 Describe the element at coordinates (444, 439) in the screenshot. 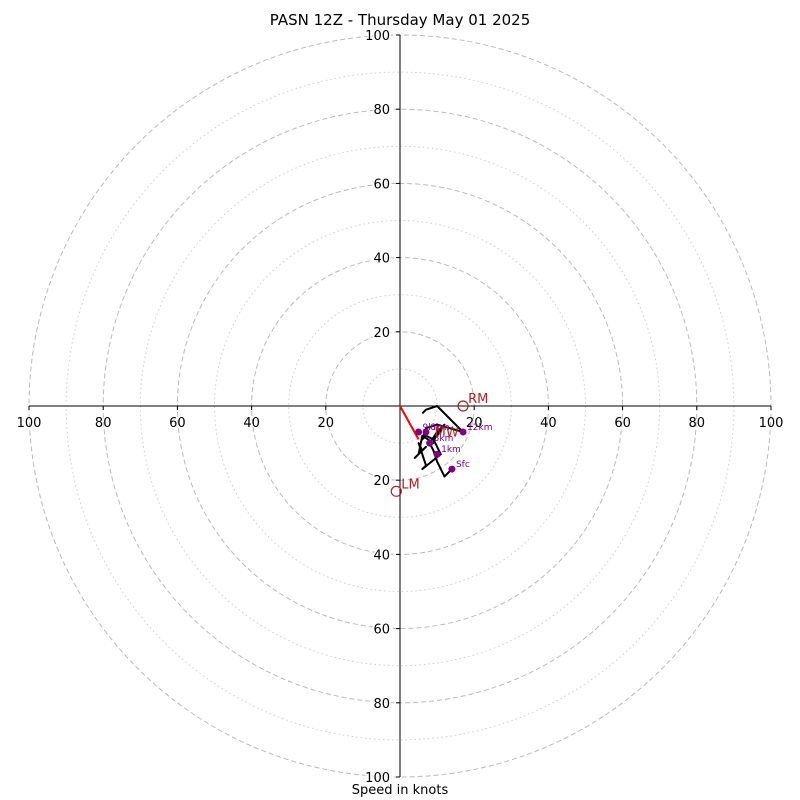

I see `height-marker-label: 3km` at that location.